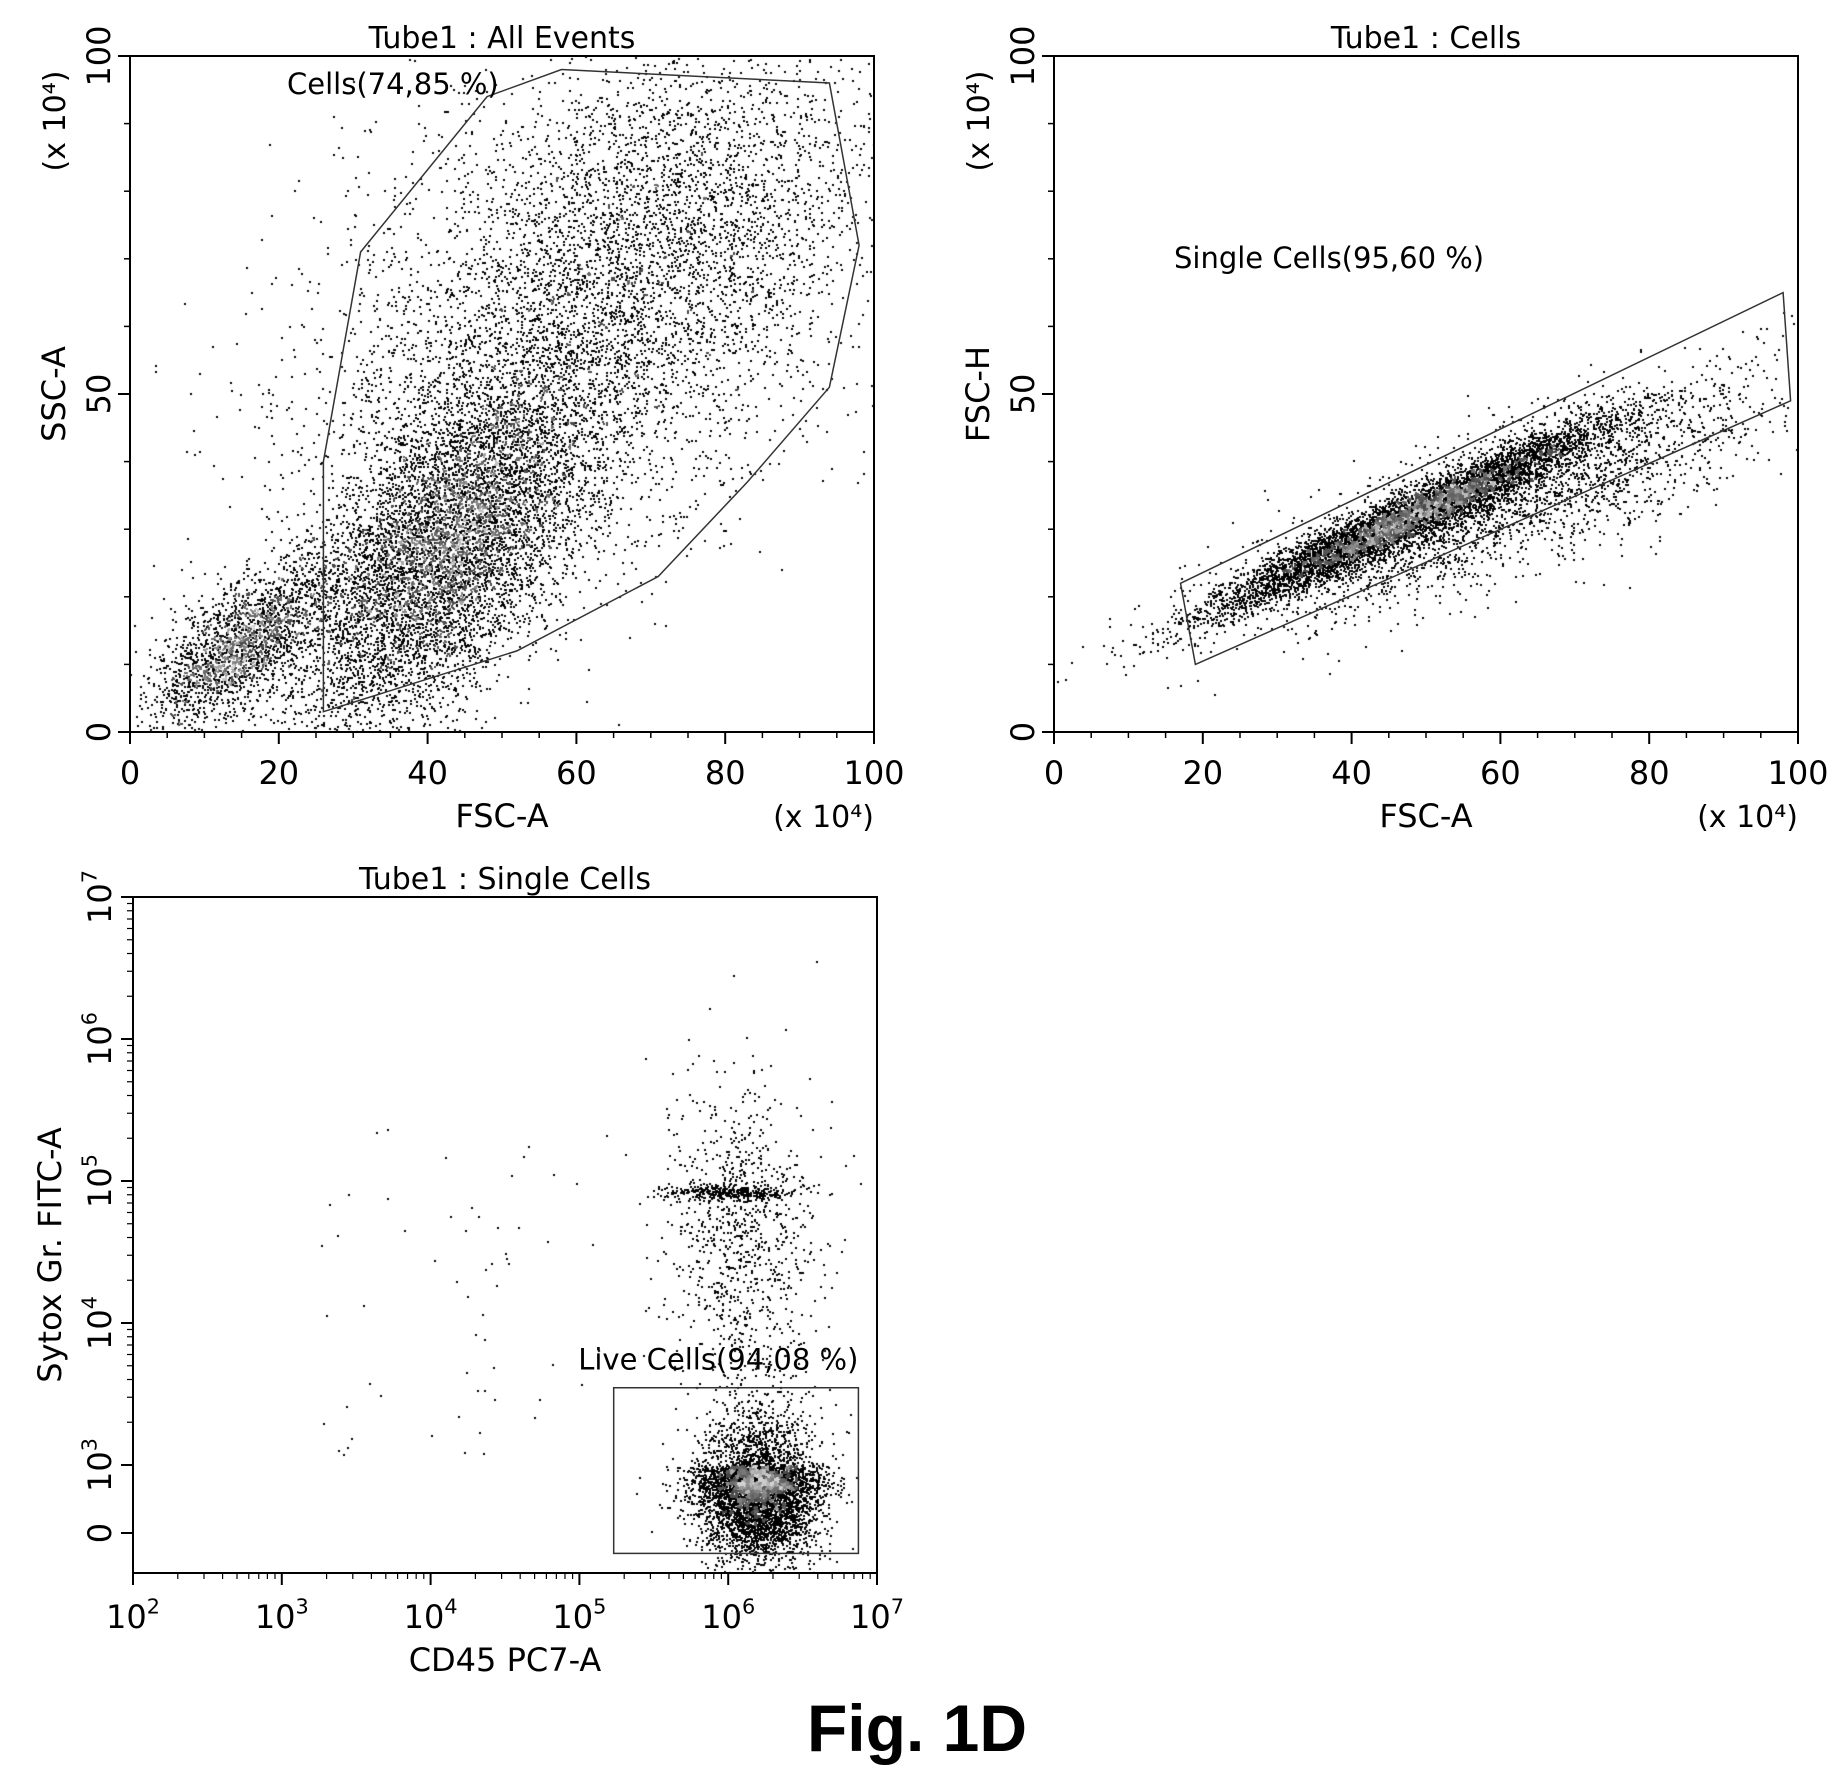 Image resolution: width=1834 pixels, height=1784 pixels. I want to click on y-axis-label: SSC-A, so click(54, 394).